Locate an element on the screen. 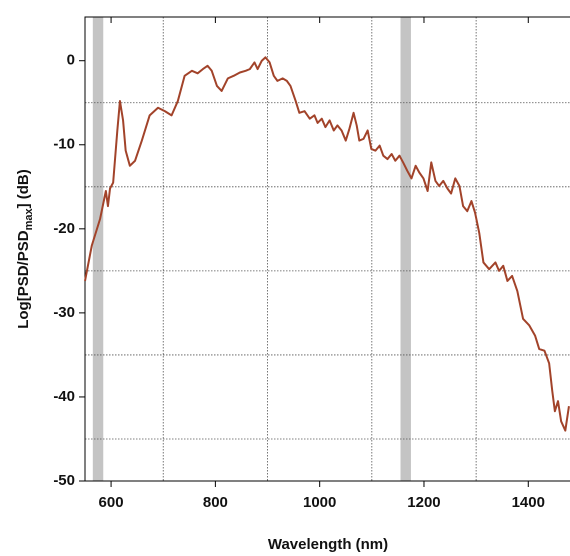 This screenshot has width=570, height=556. y-axis-label-main: Log[PSD/PSD is located at coordinates (23, 279).